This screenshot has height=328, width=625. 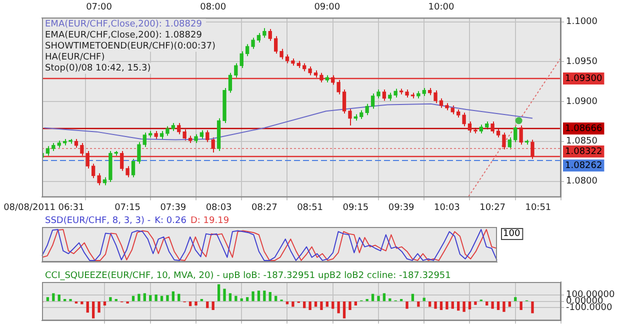 I want to click on text: EMA(EUR/CHF,Close,200): 1.08829, so click(x=123, y=25).